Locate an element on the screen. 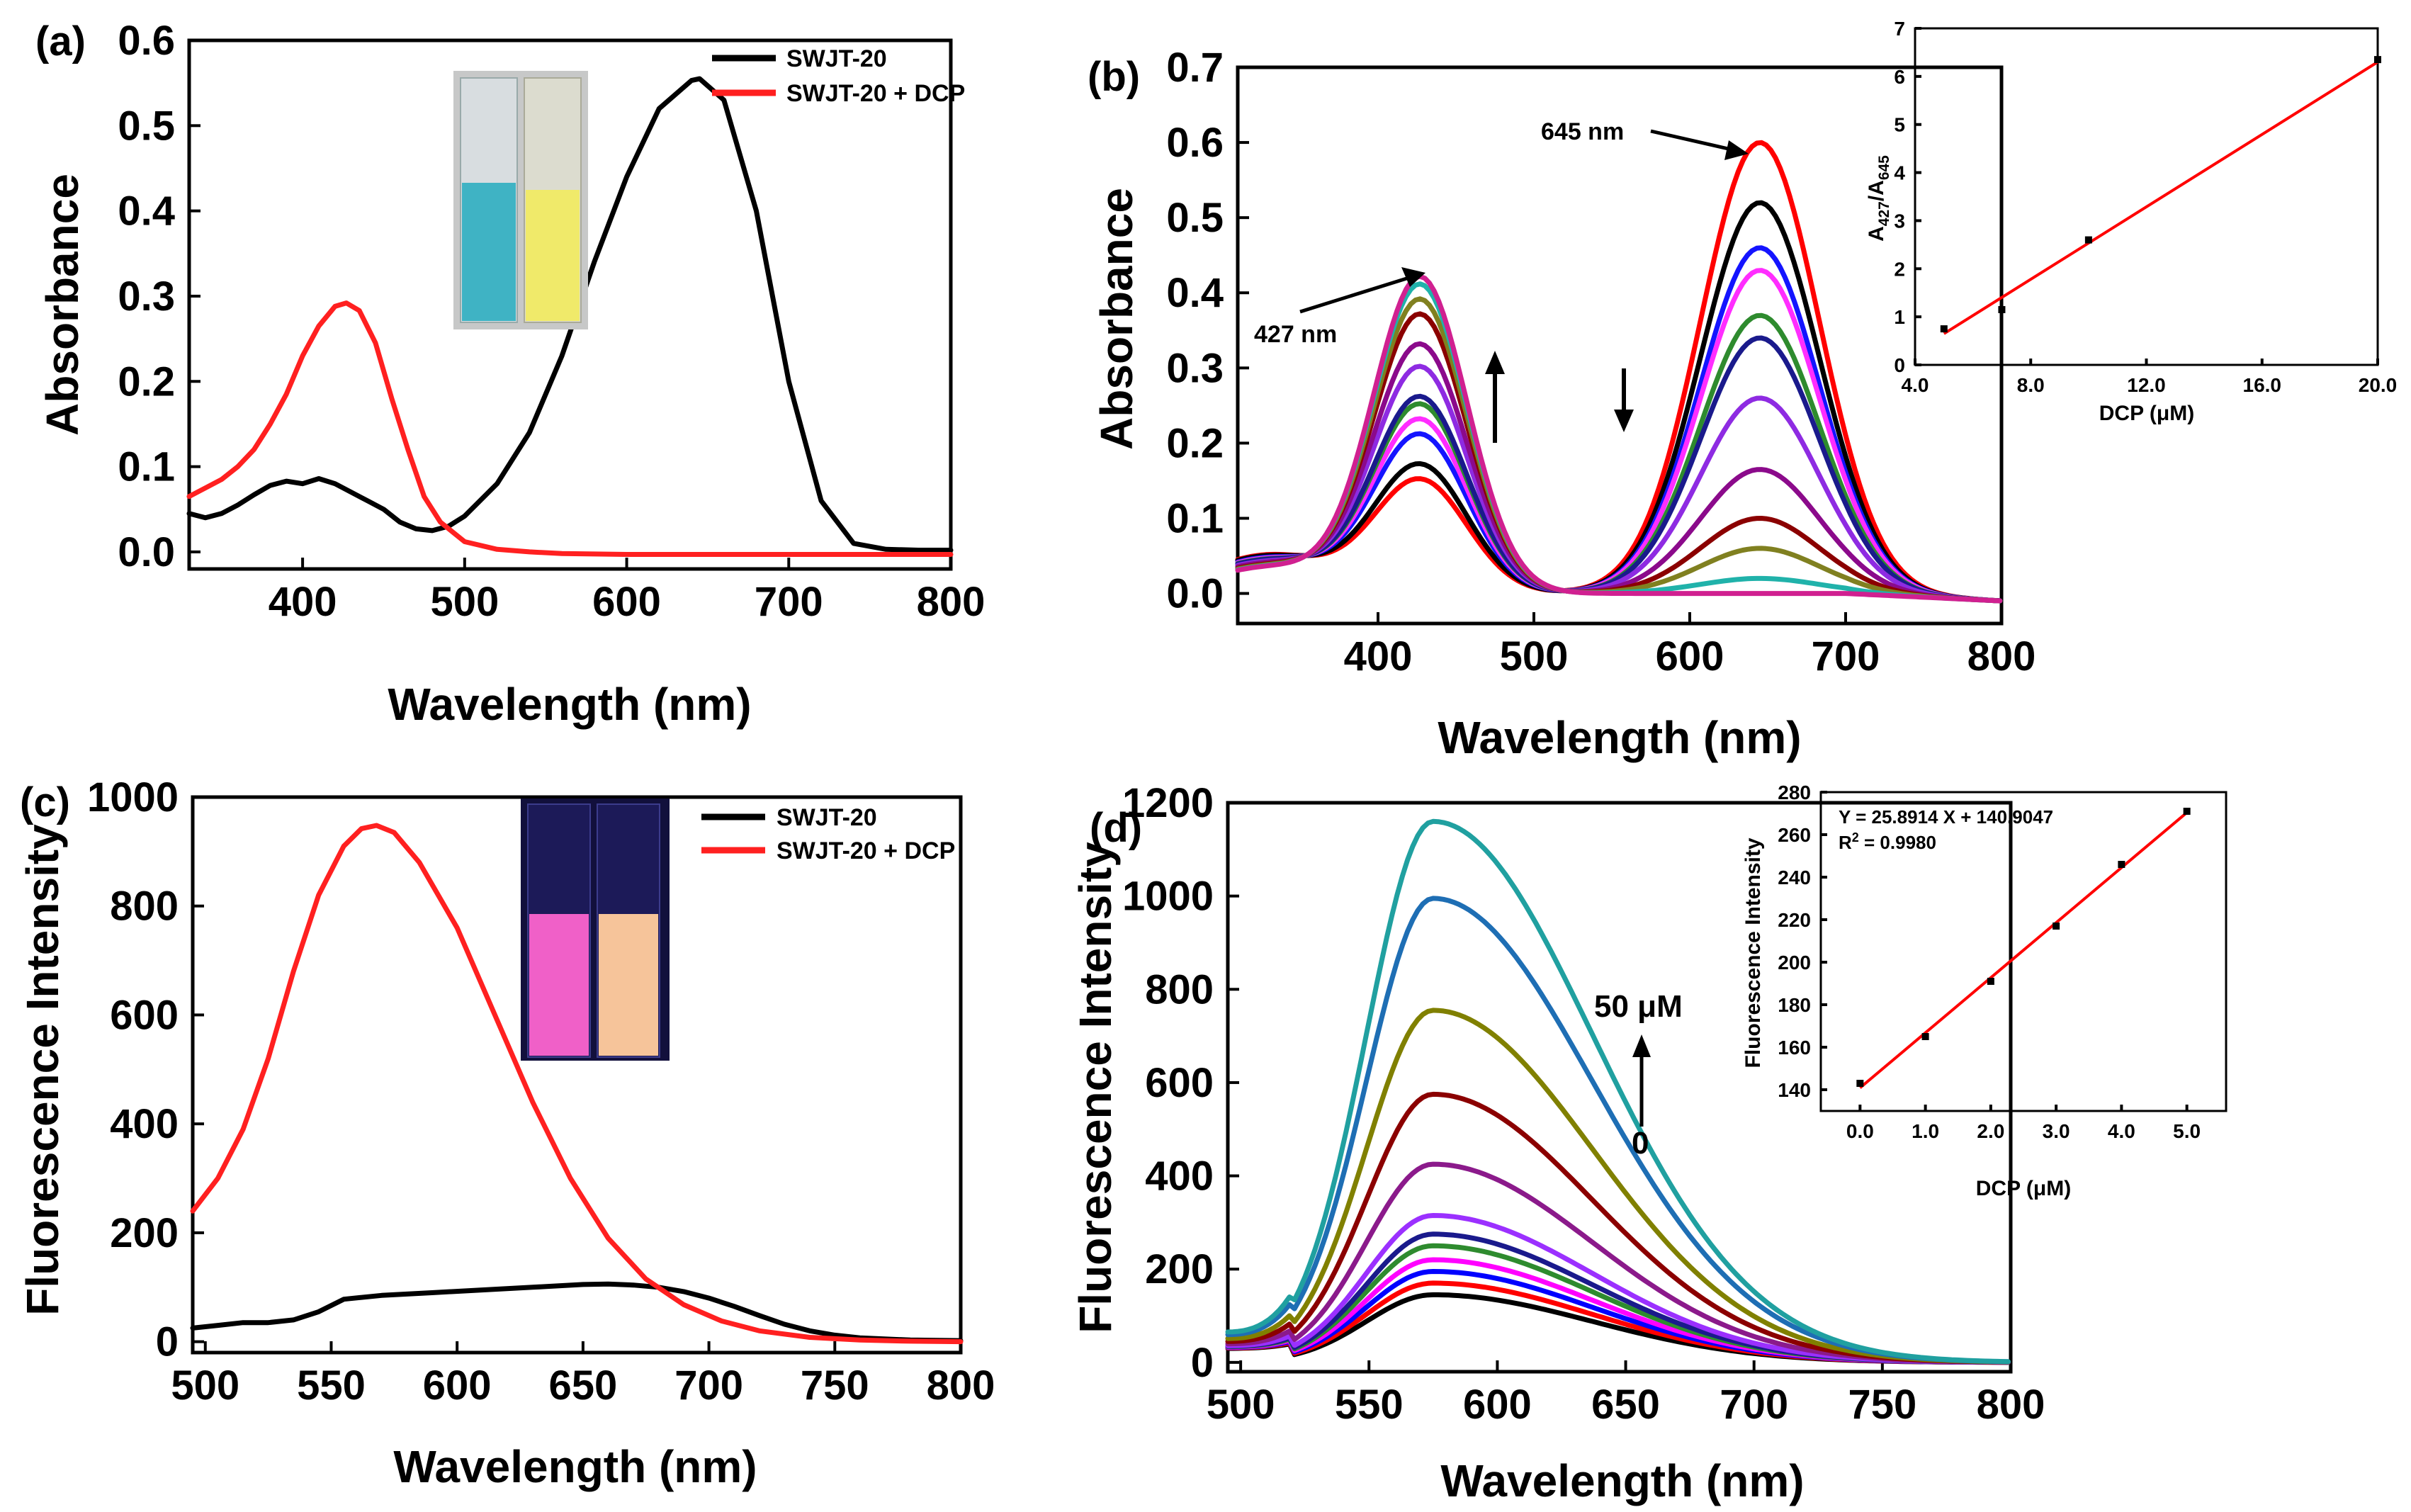 This screenshot has height=1512, width=2411. panel-b-y-tick-label: 0.1 is located at coordinates (1195, 518).